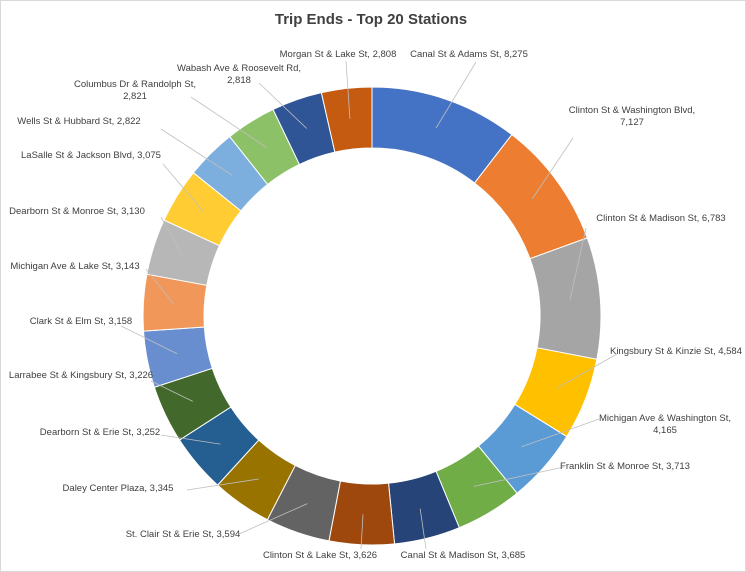  I want to click on leader-line-morgan-st-lake-st, so click(348, 89).